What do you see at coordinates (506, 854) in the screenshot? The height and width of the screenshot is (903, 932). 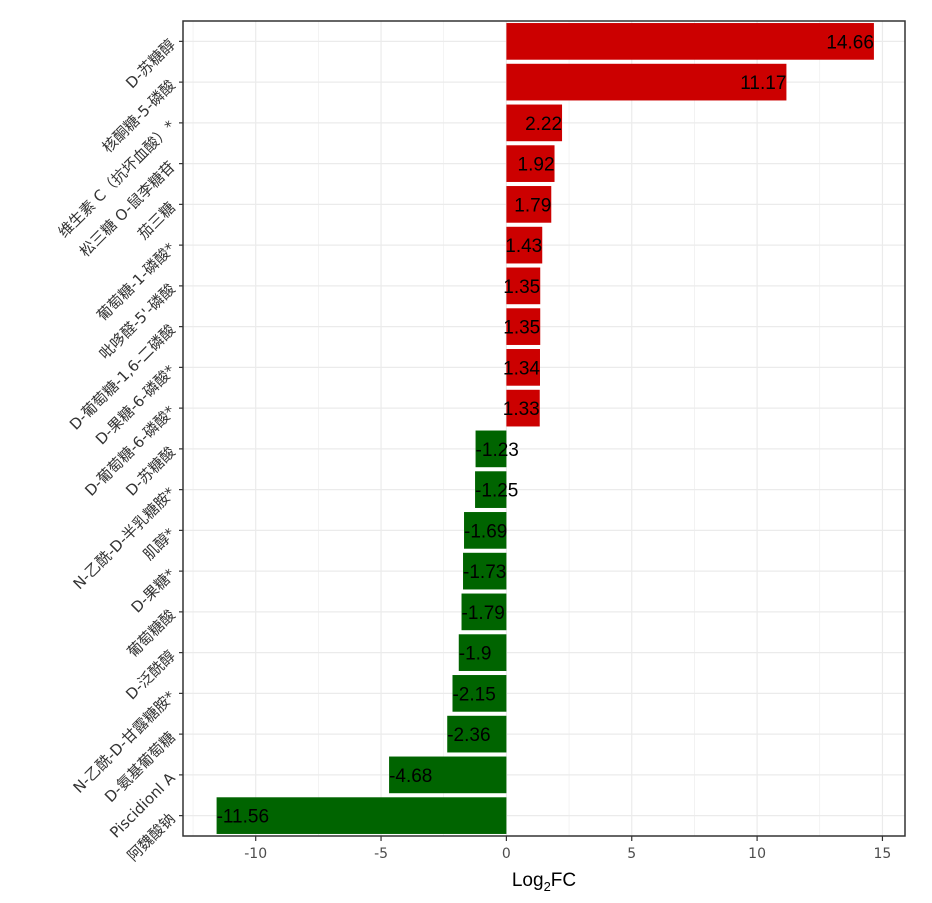 I see `x-tick-label: 0` at bounding box center [506, 854].